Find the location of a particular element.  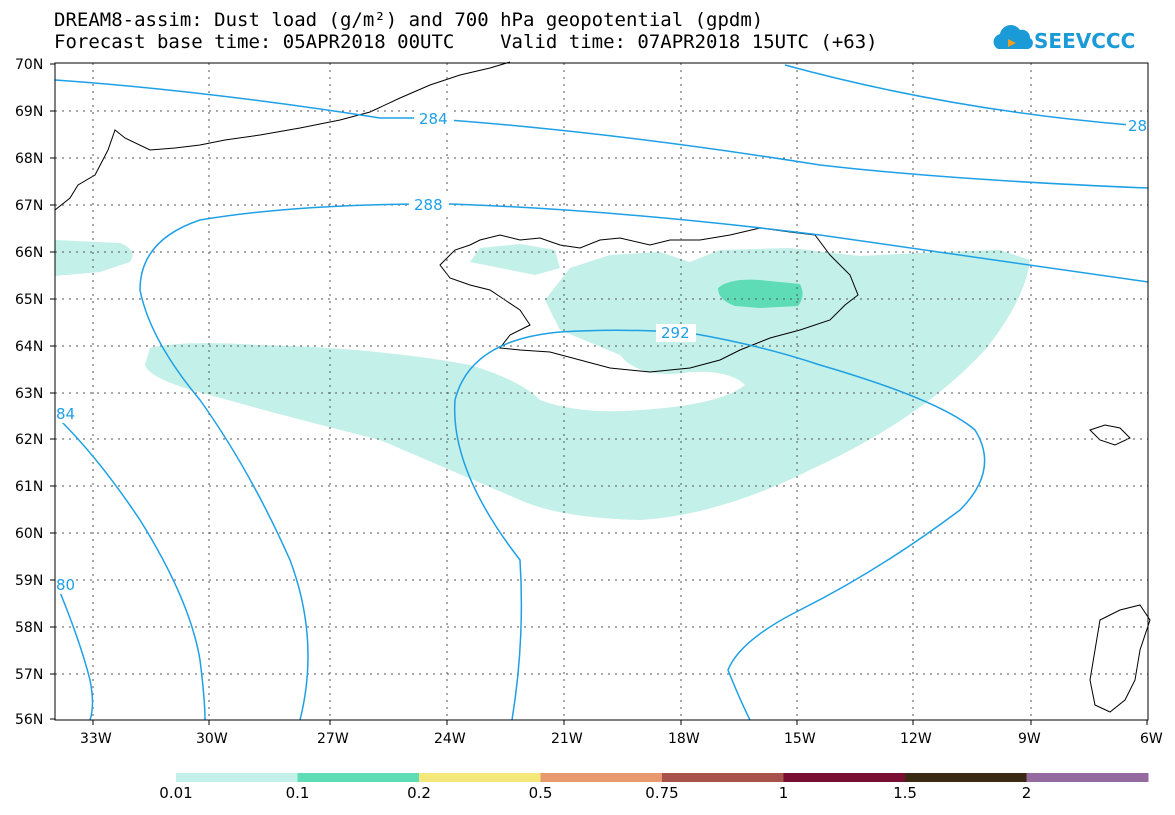

lat-label: 65N is located at coordinates (29, 300).